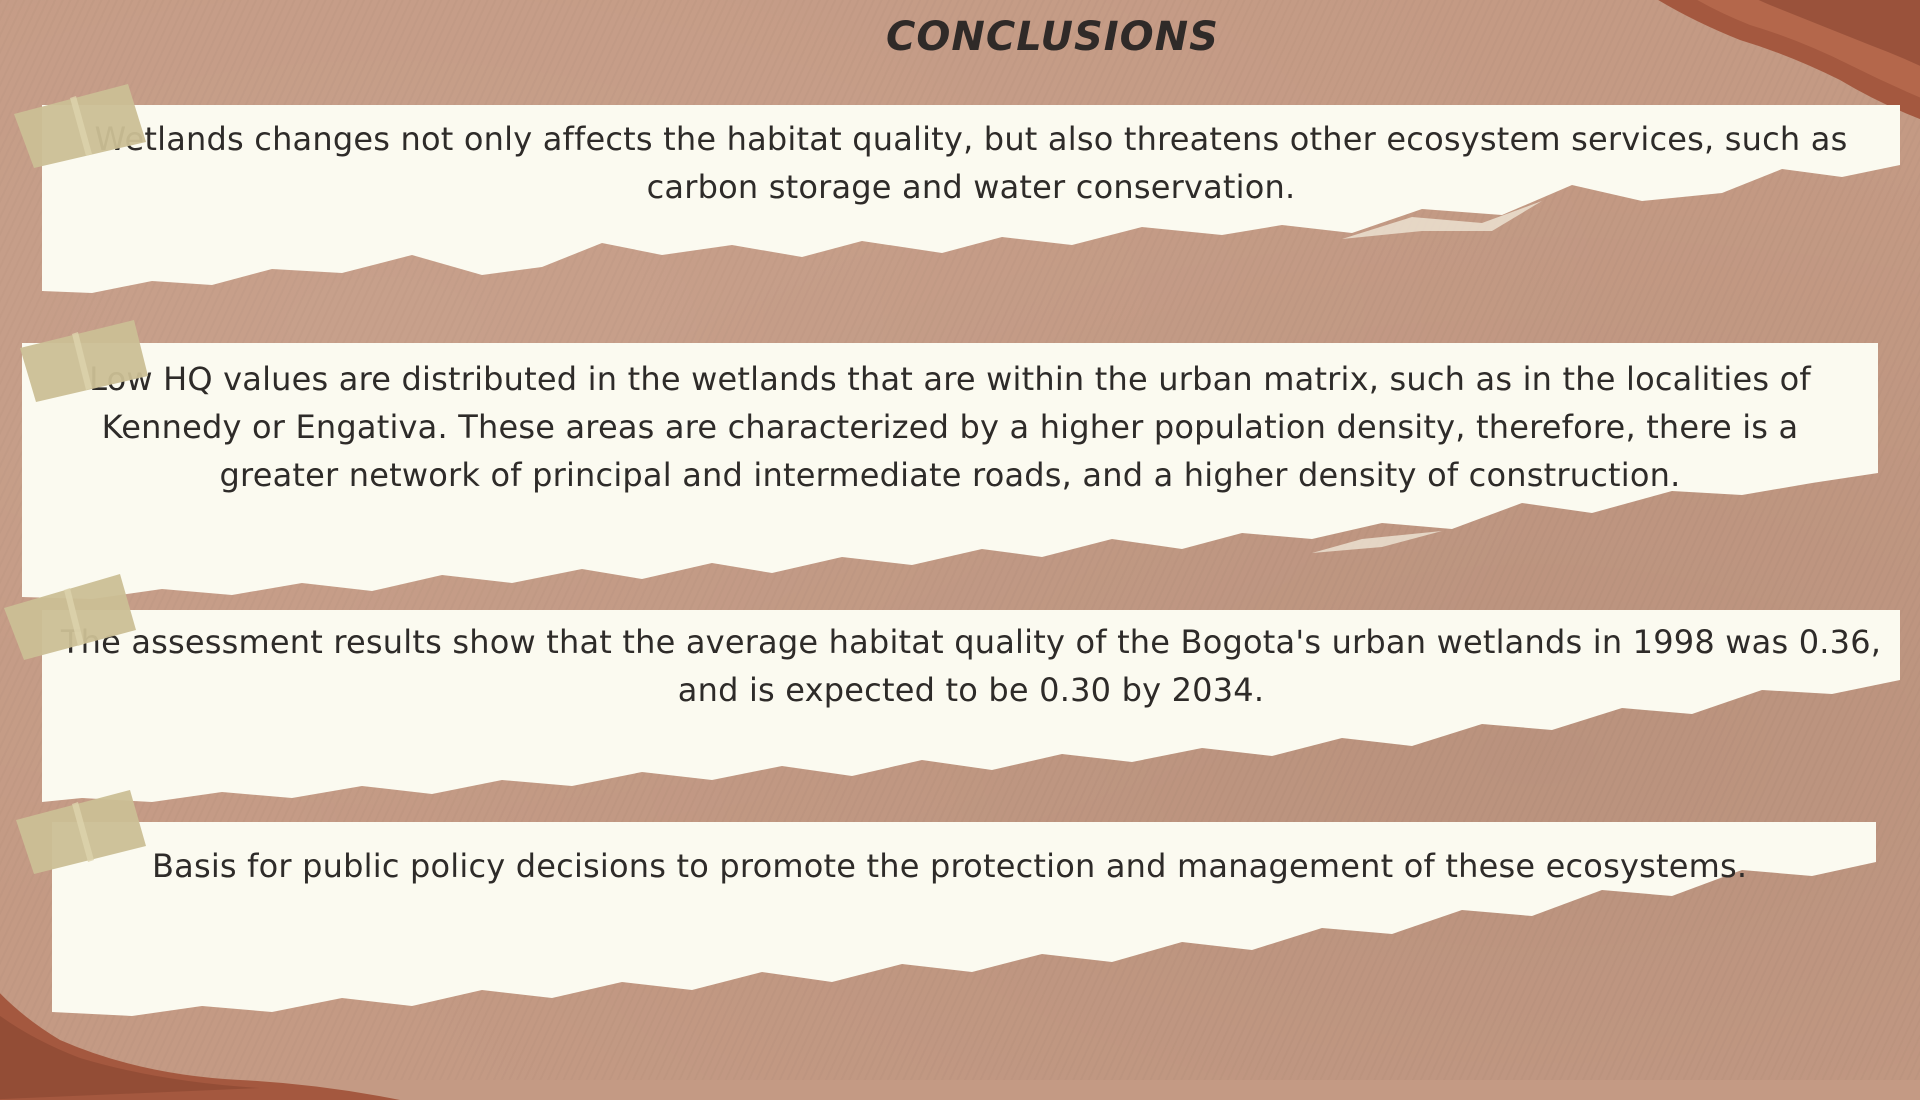 The width and height of the screenshot is (1920, 1100). I want to click on copper-foil-corner-bottom-left, so click(200, 1046).